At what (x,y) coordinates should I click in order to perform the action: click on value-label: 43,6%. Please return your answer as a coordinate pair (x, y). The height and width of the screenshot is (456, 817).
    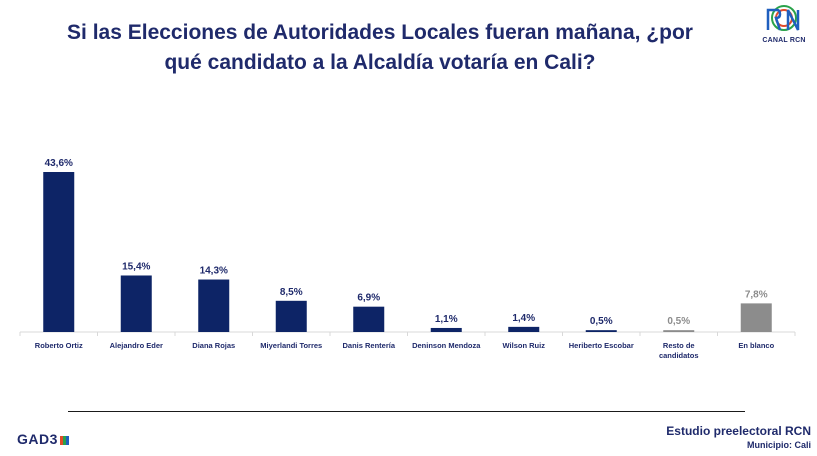
    Looking at the image, I should click on (59, 163).